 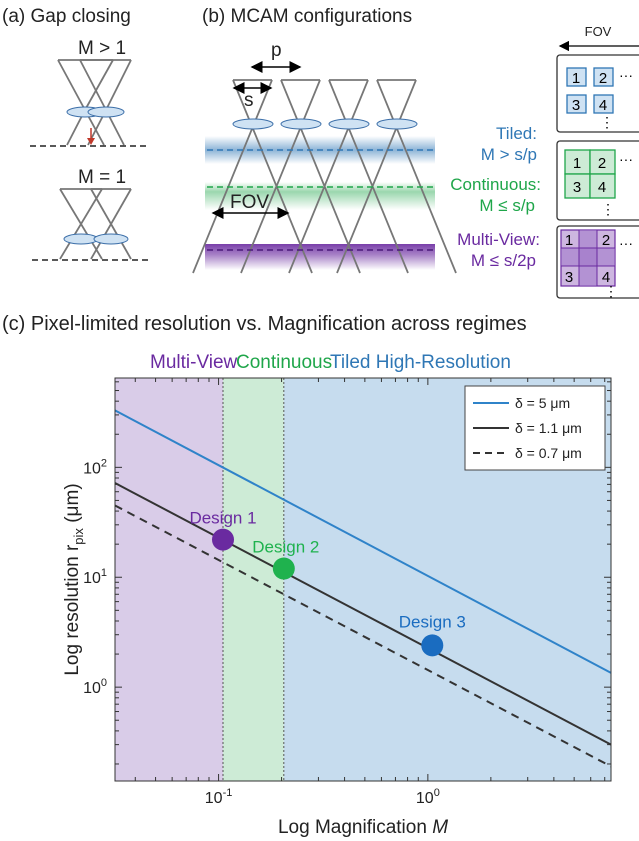 I want to click on regime-label: Tiled High-Resolution, so click(x=420, y=362).